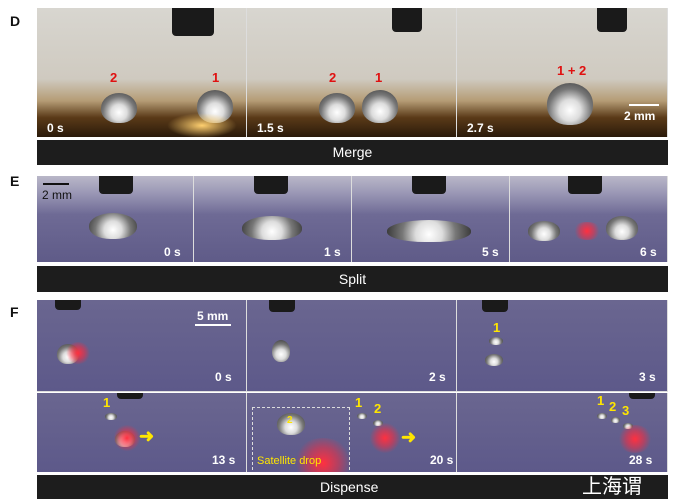  I want to click on caption-dispense-text: Dispense, so click(349, 487).